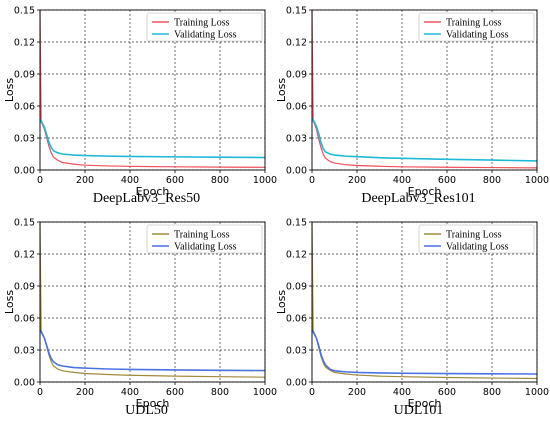 This screenshot has width=550, height=427. I want to click on panel-caption: UDL101, so click(419, 410).